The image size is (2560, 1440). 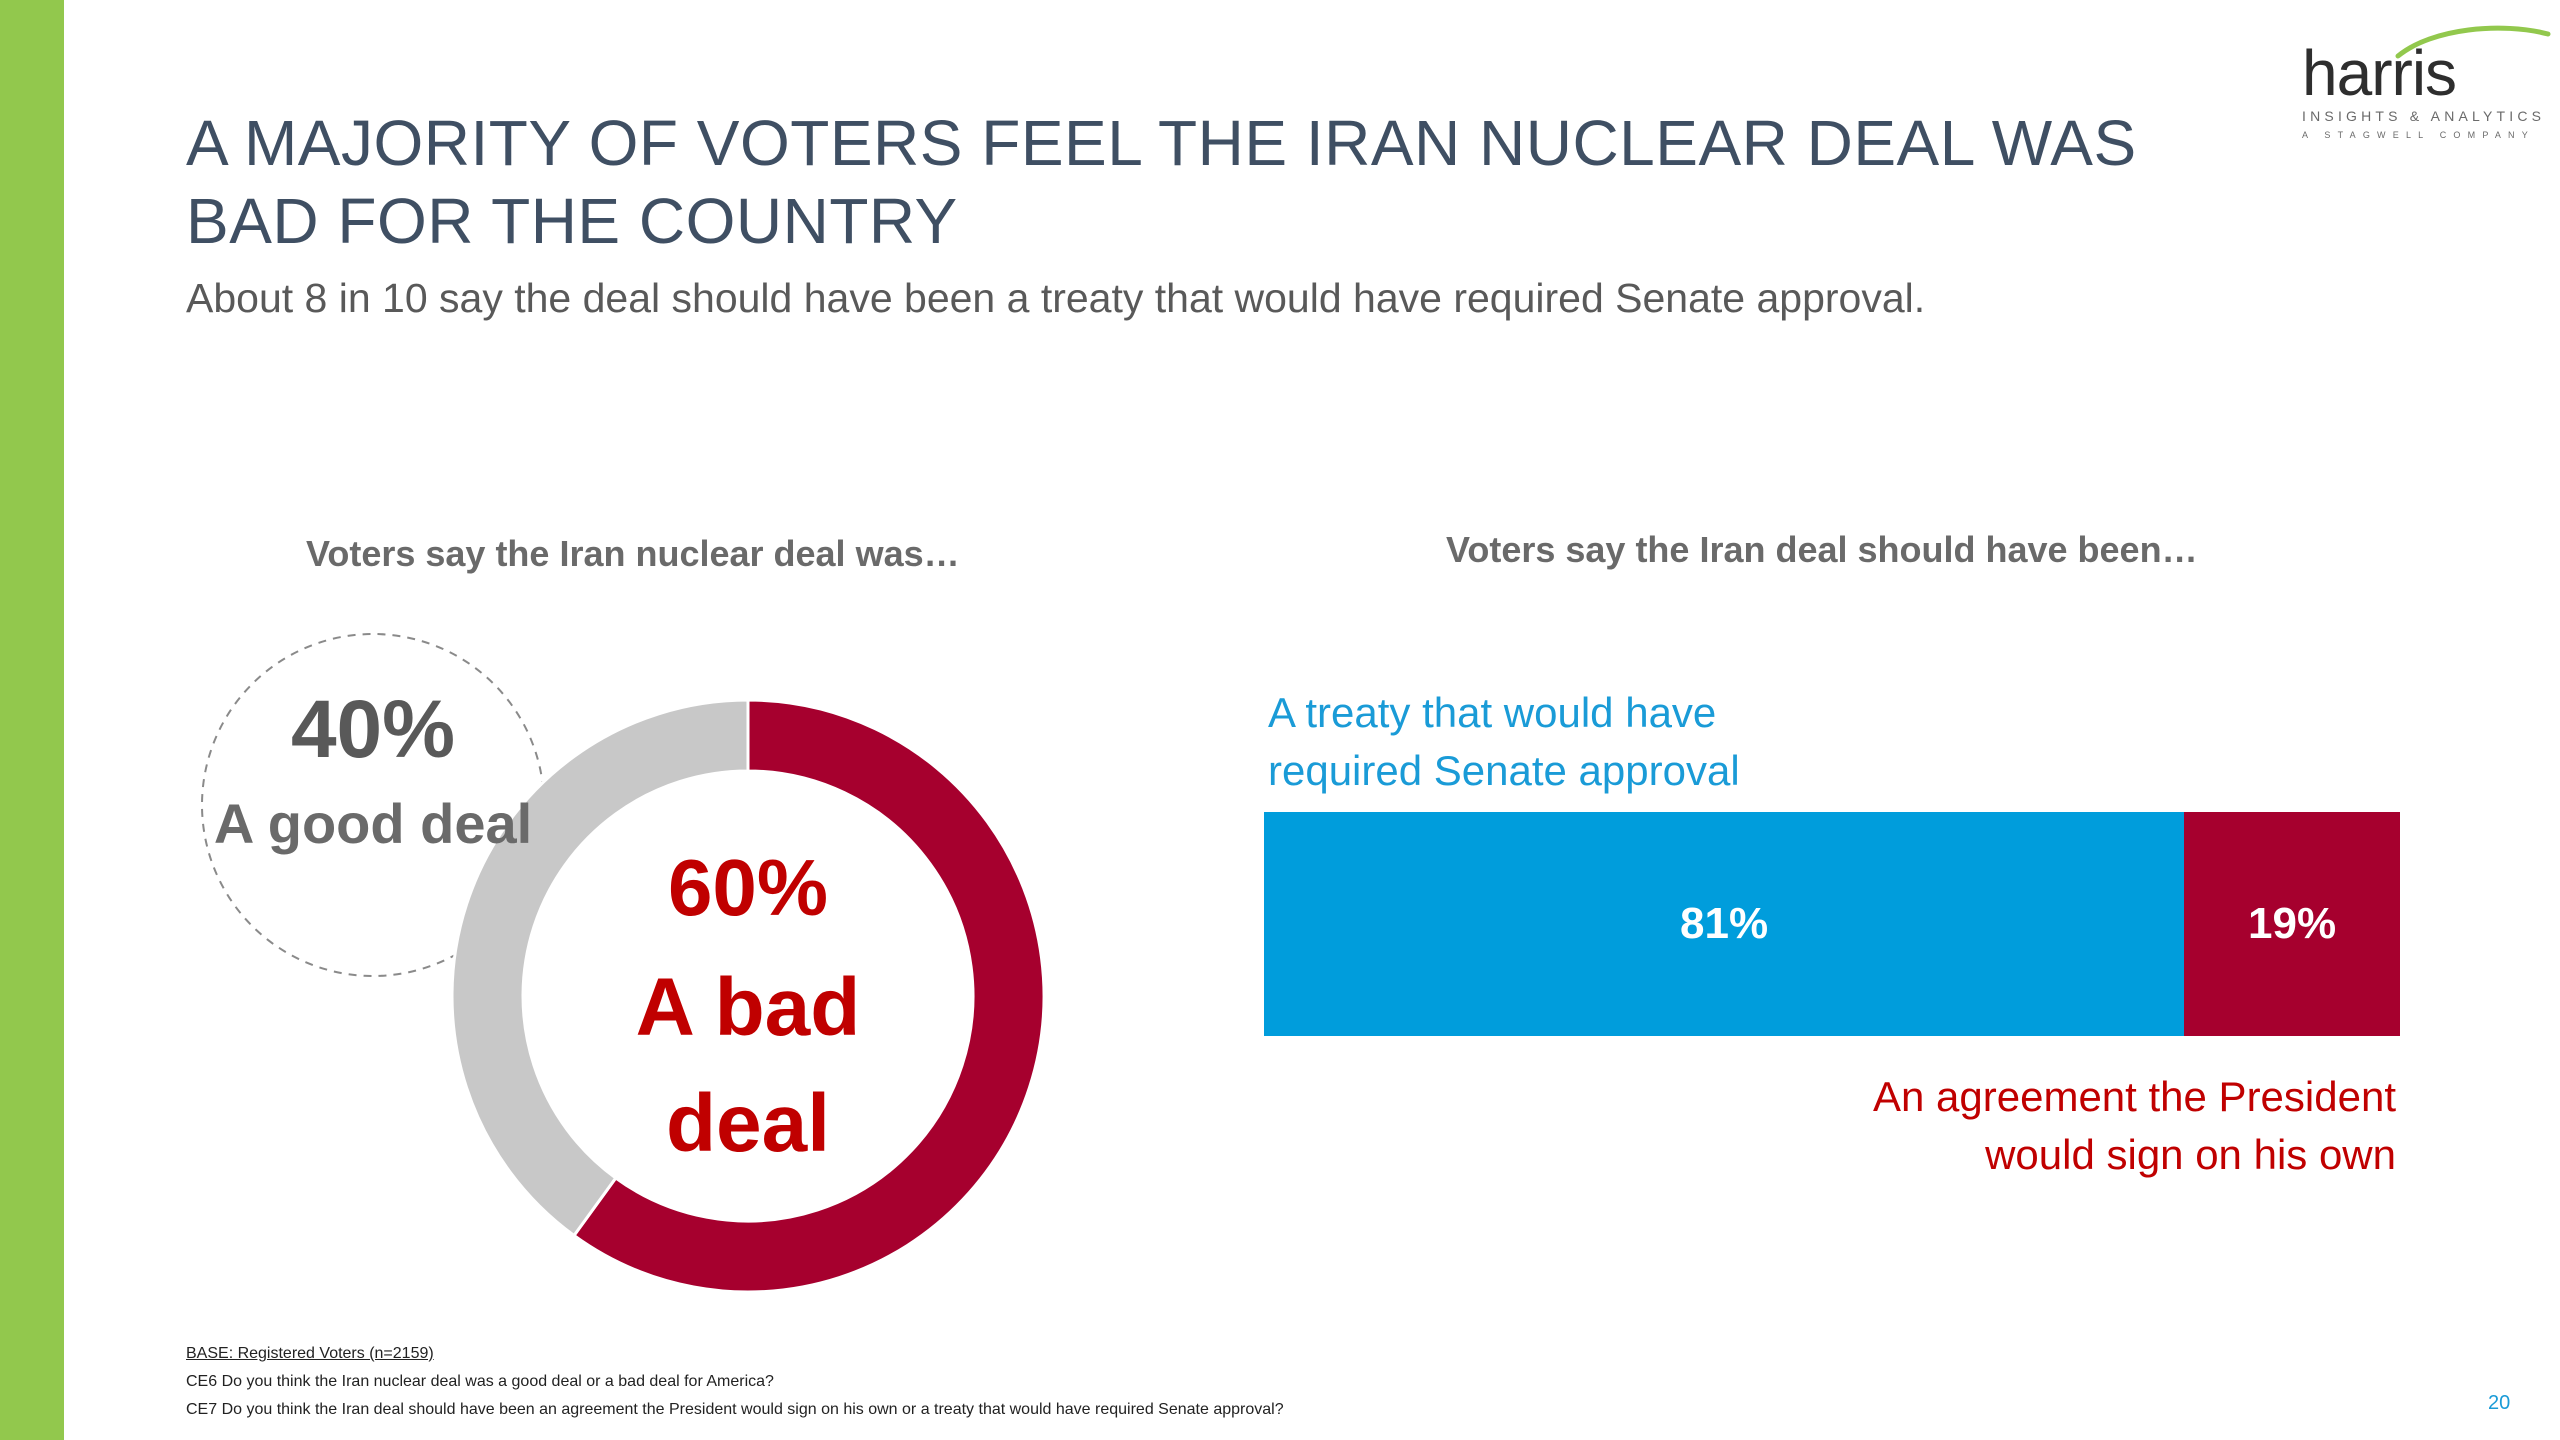 I want to click on donut-backdrop, so click(x=748, y=996).